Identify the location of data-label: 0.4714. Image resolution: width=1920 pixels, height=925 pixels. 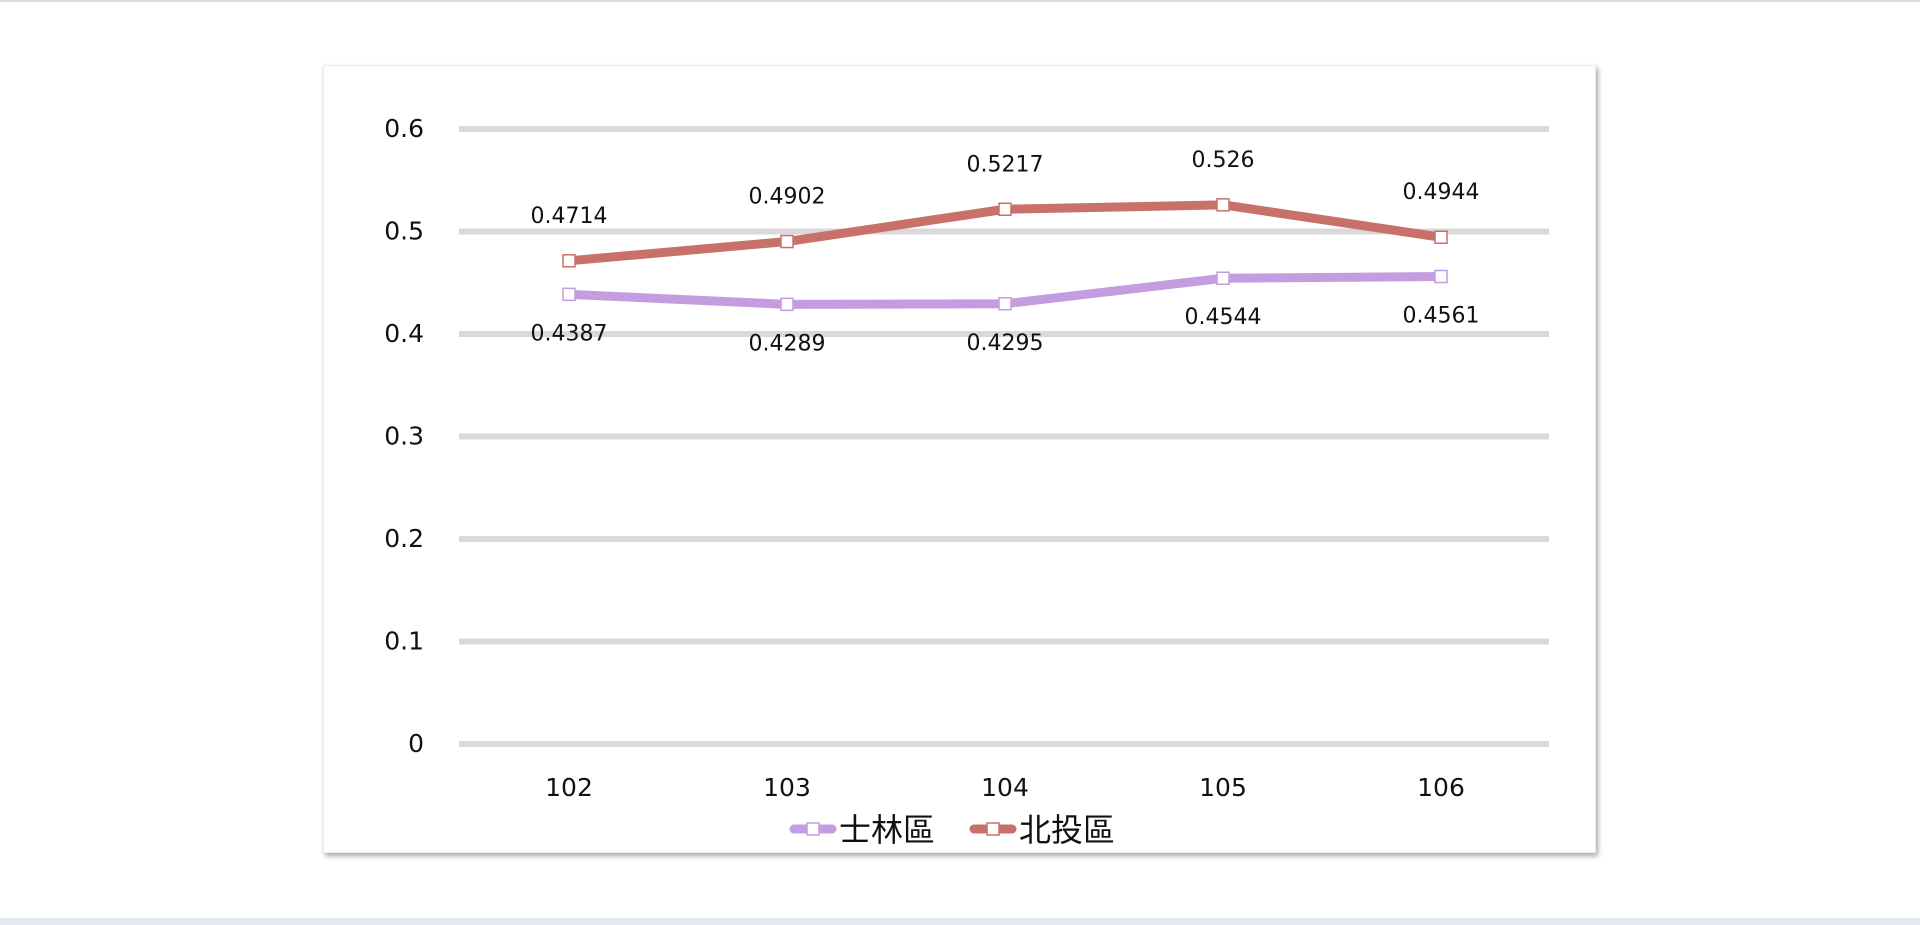
(569, 216).